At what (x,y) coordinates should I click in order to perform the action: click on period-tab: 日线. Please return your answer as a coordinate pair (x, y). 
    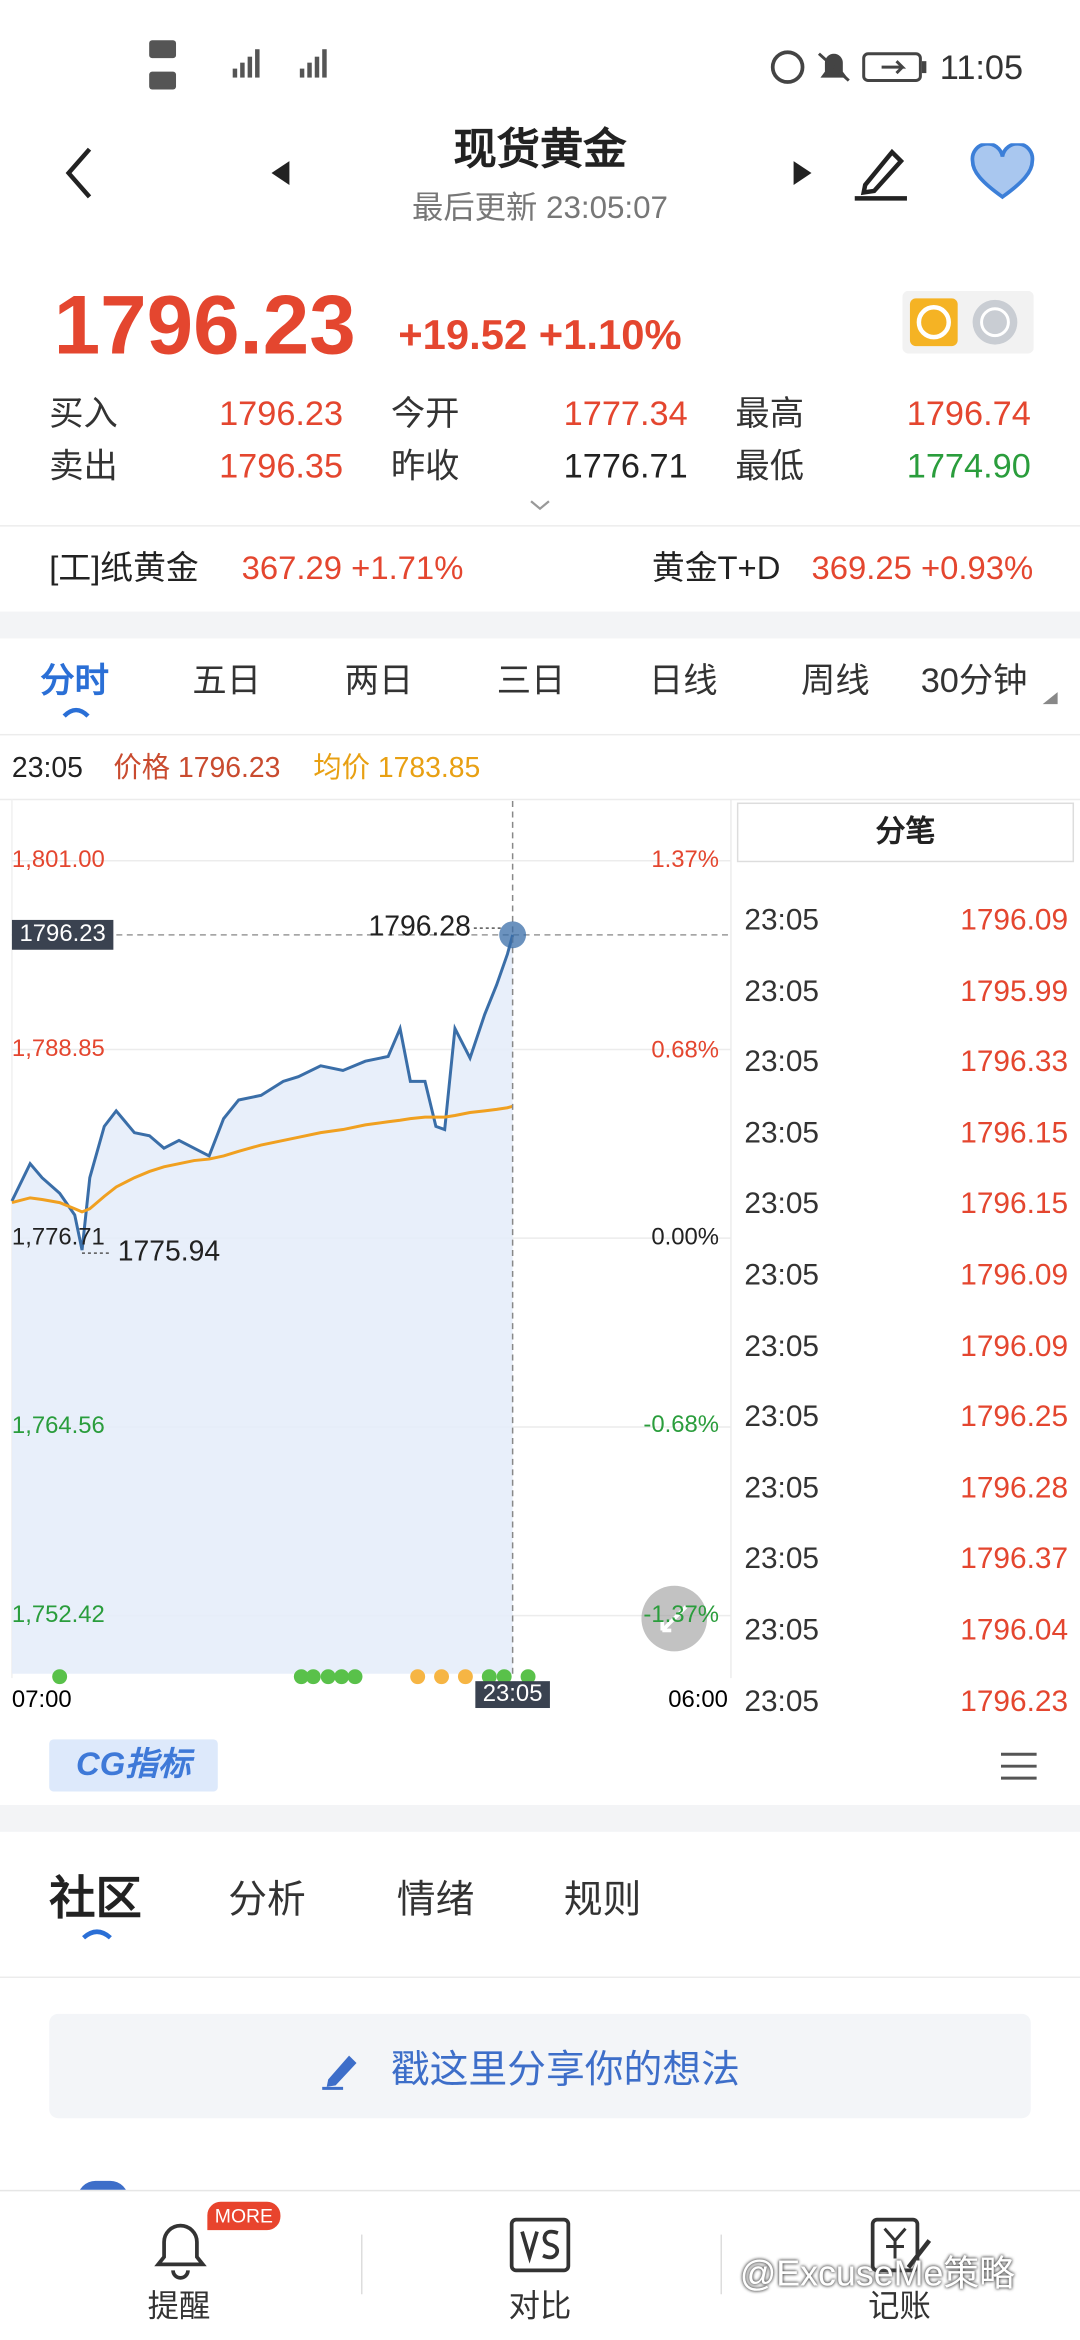
    Looking at the image, I should click on (683, 680).